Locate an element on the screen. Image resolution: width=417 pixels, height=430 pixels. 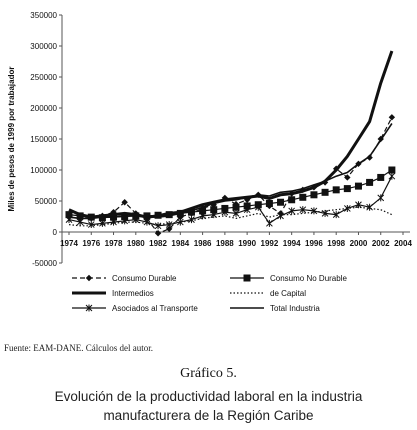
x-tick-label: 1994 is located at coordinates (292, 243).